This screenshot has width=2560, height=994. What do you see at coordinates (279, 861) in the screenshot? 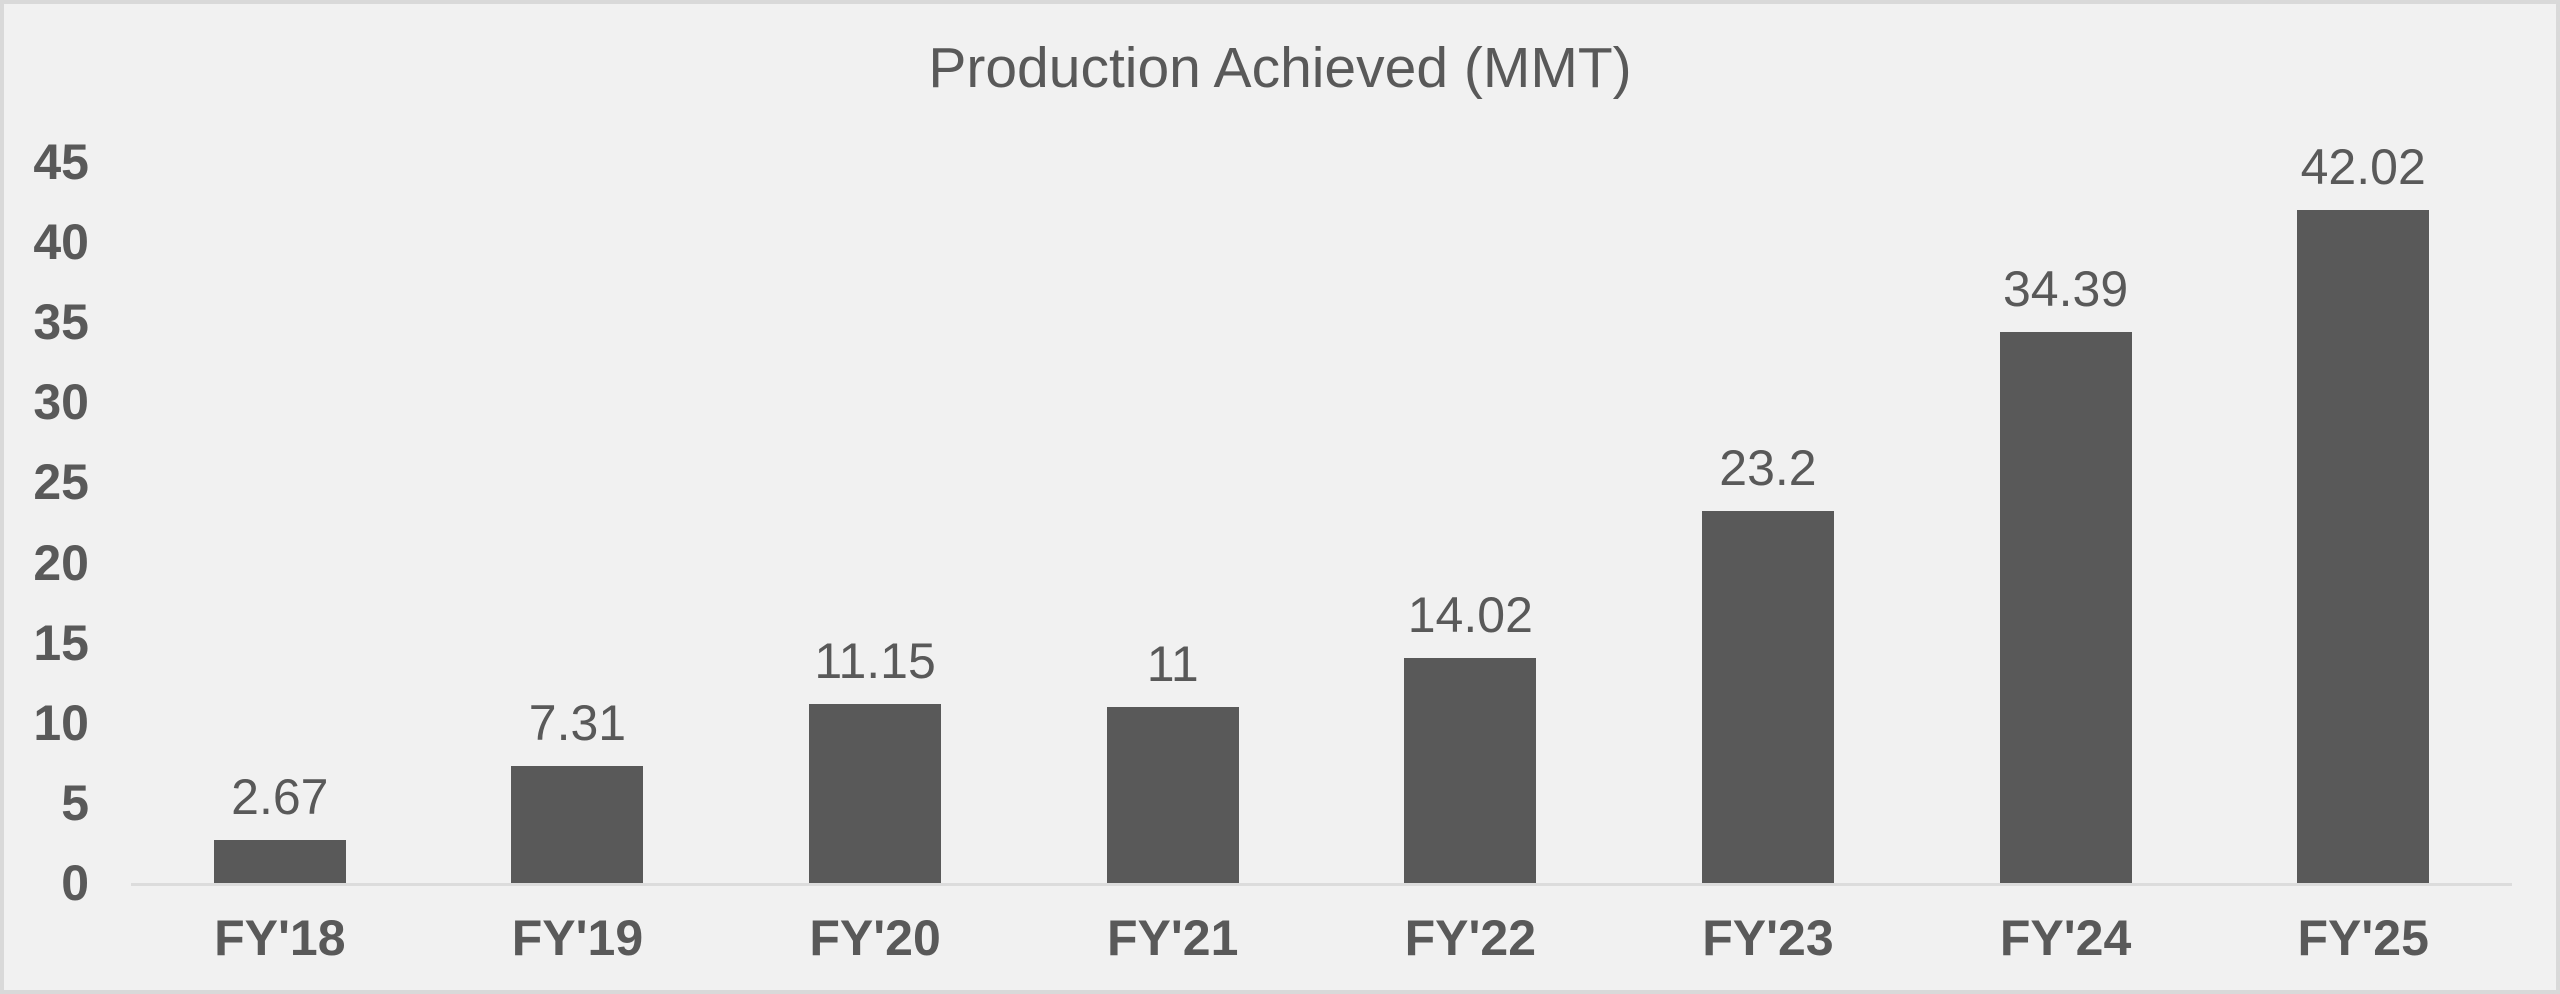
I see `bar-fy18` at bounding box center [279, 861].